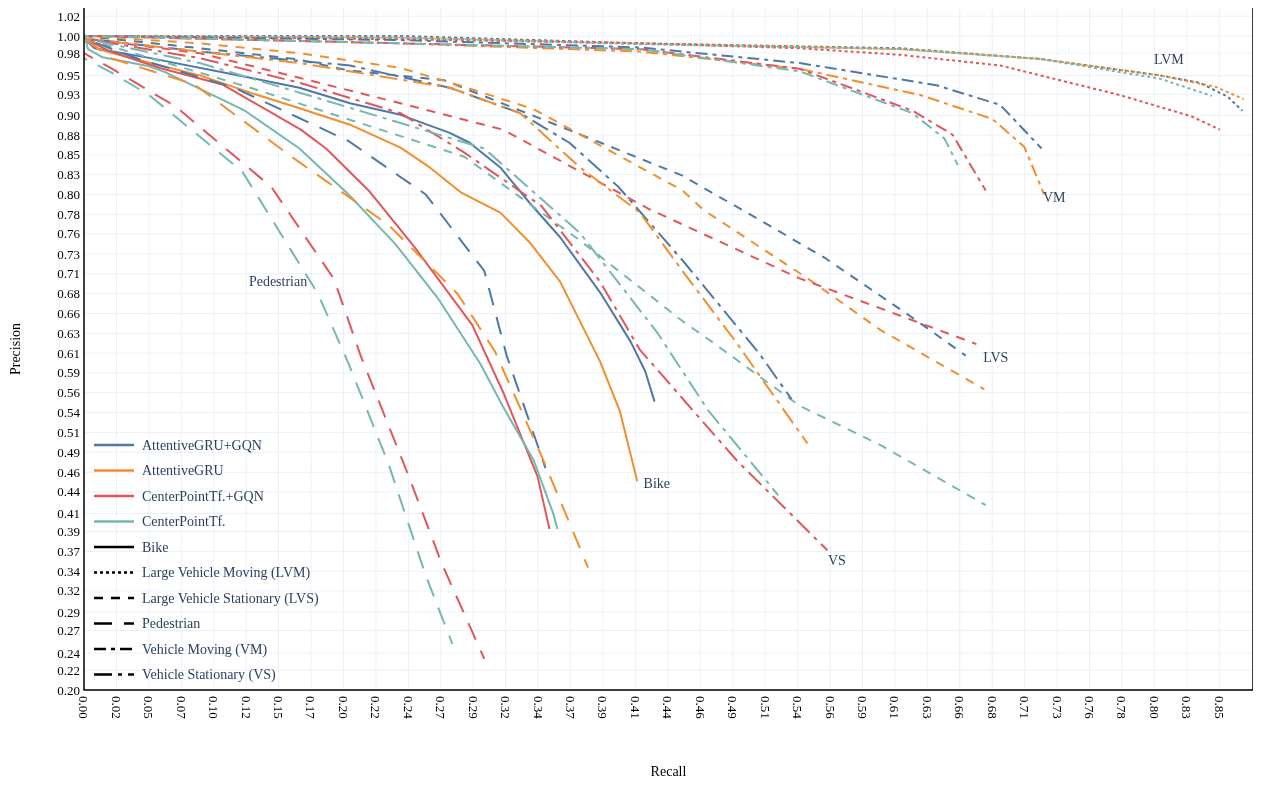  Describe the element at coordinates (68, 214) in the screenshot. I see `y-tick-label: 0.78` at that location.